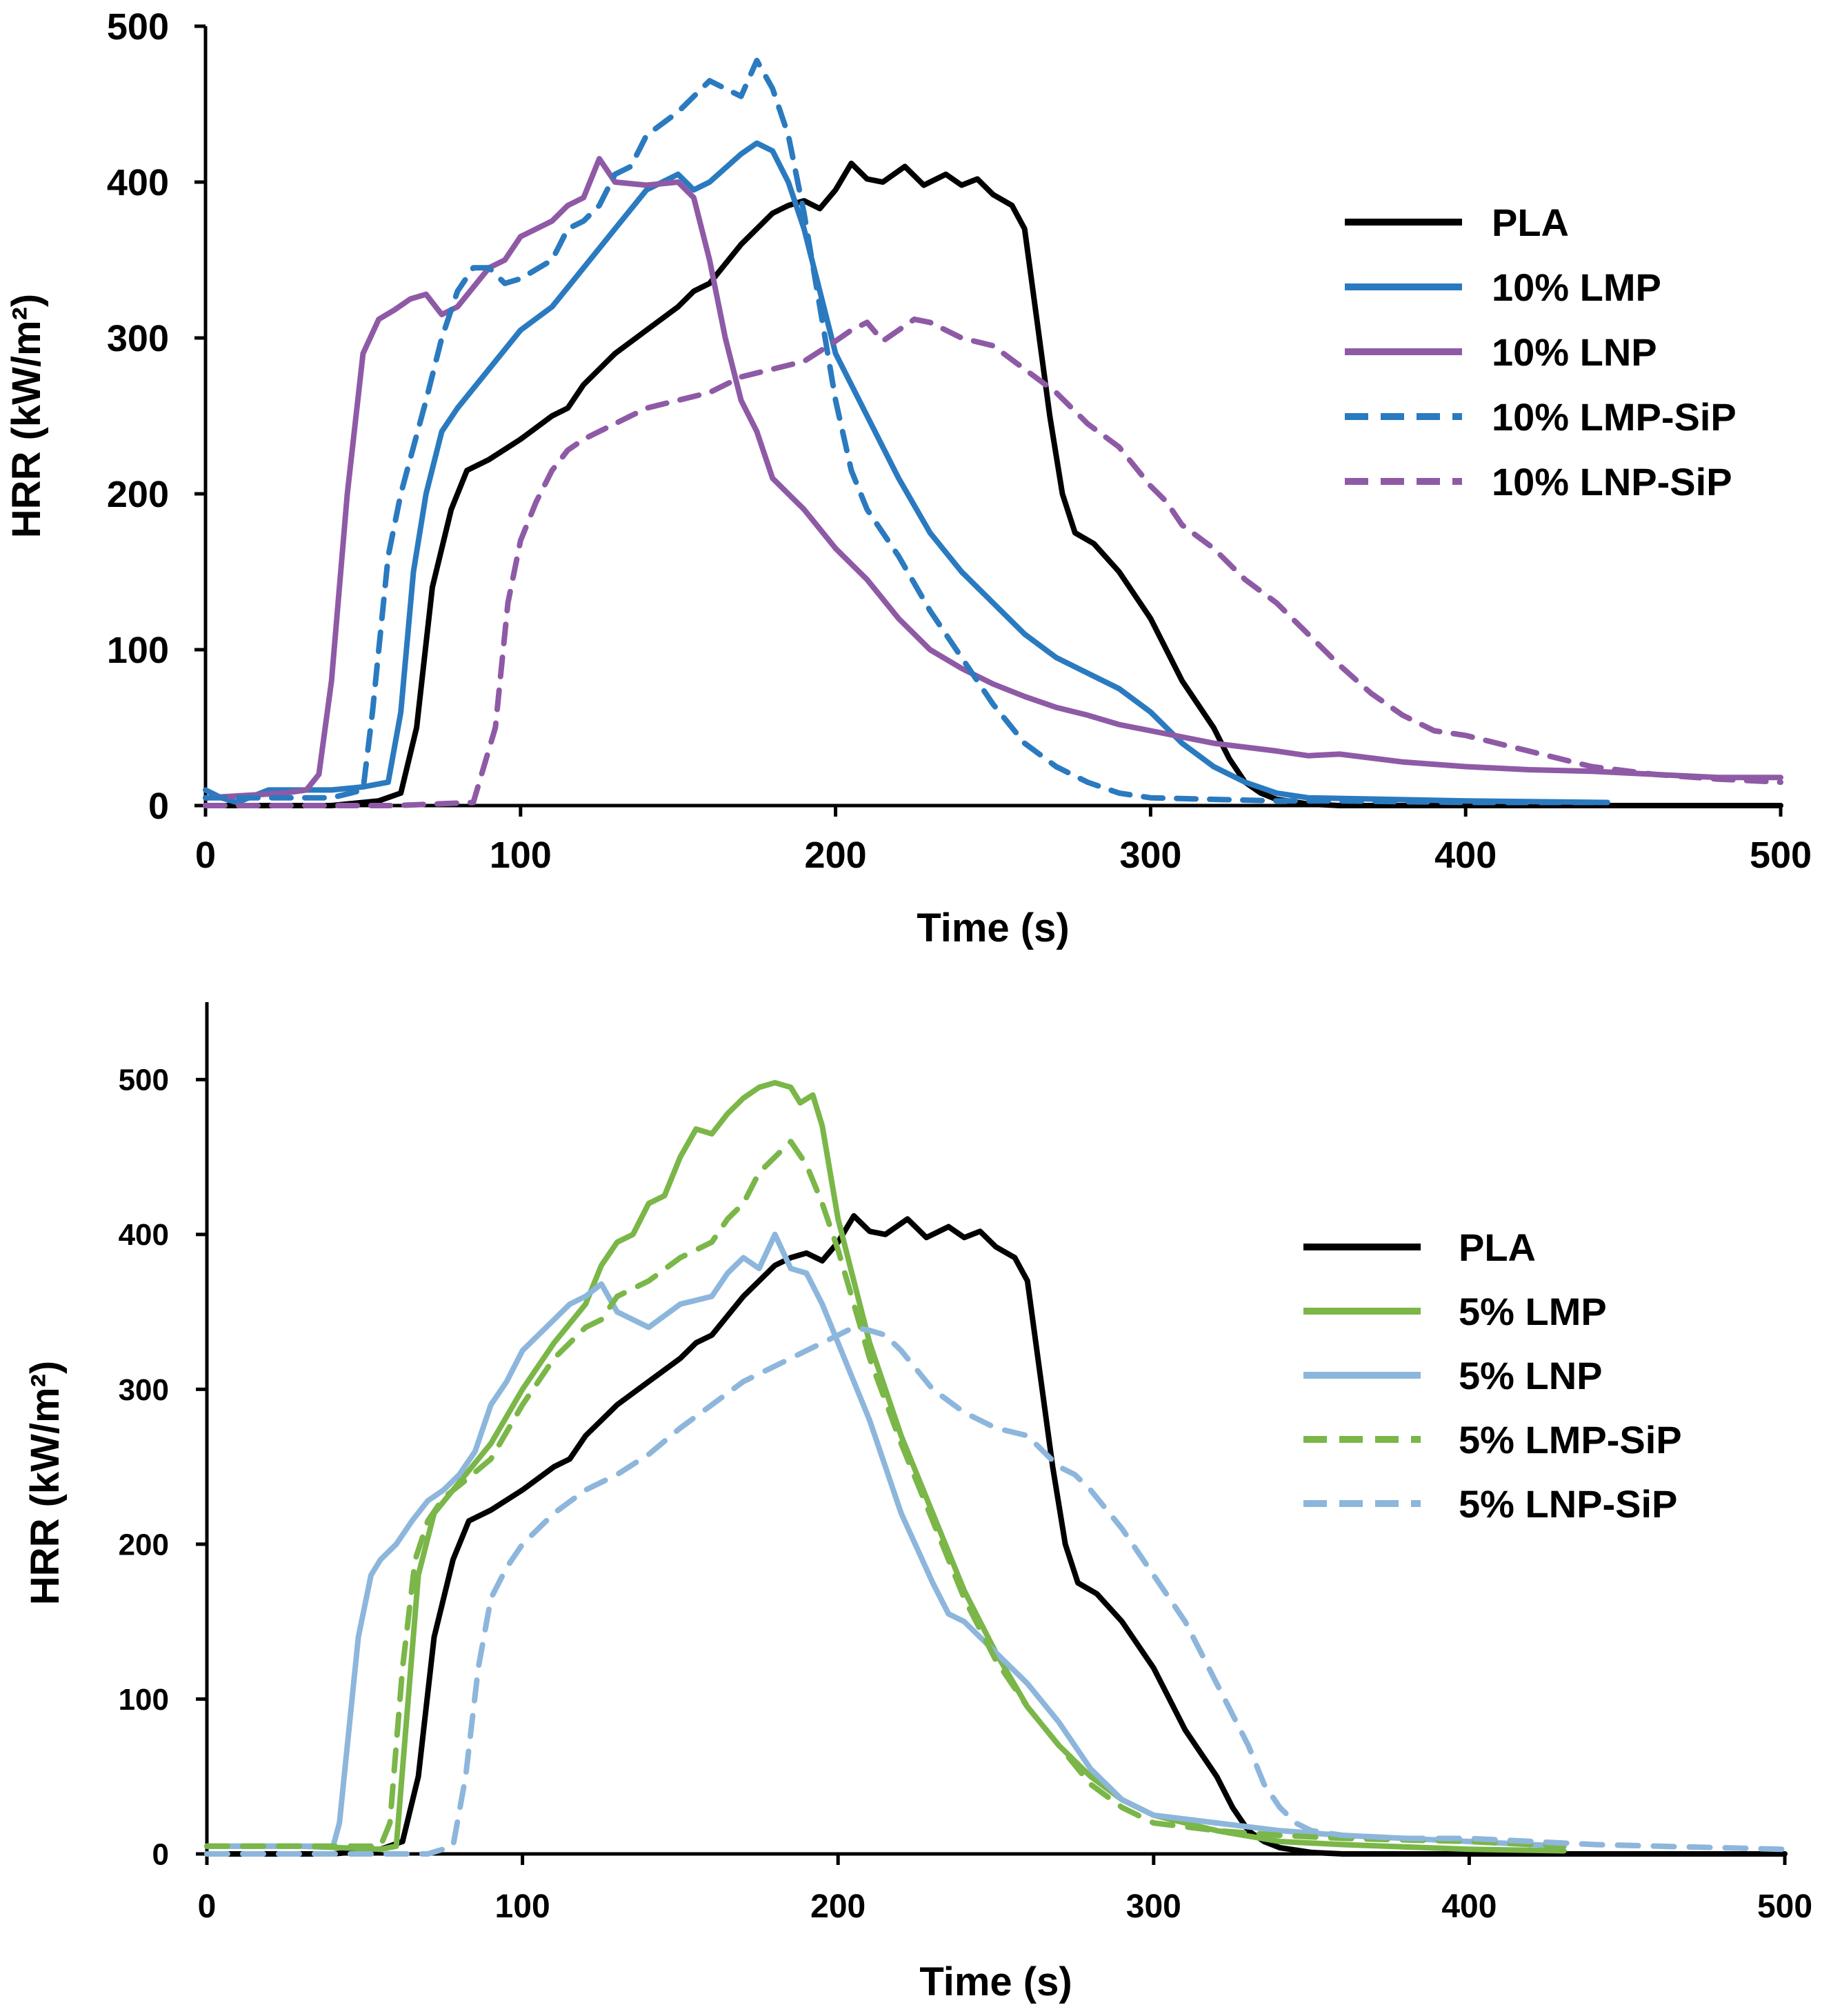 The image size is (1831, 2016). I want to click on legend-label: 10% LNP, so click(1574, 352).